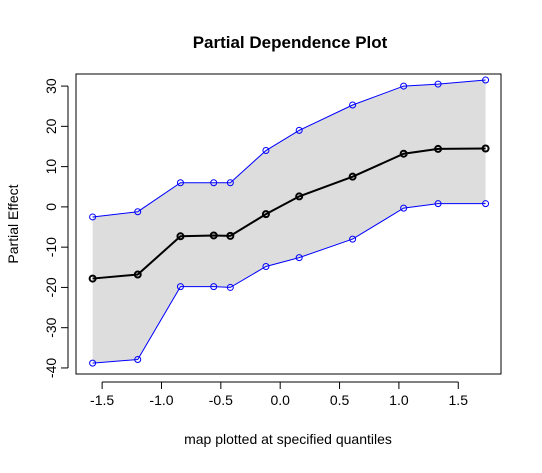 The height and width of the screenshot is (473, 542). What do you see at coordinates (51, 86) in the screenshot?
I see `y-tick-label: 30` at bounding box center [51, 86].